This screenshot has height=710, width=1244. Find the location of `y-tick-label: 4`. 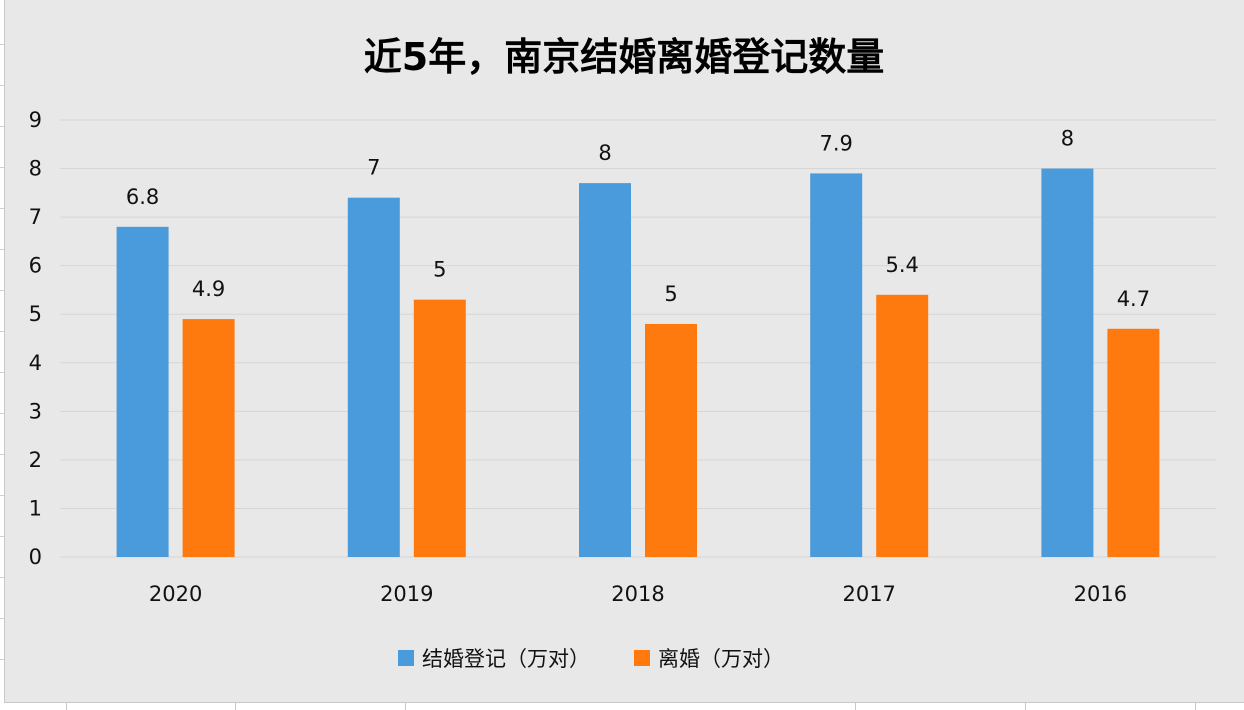

y-tick-label: 4 is located at coordinates (35, 363).